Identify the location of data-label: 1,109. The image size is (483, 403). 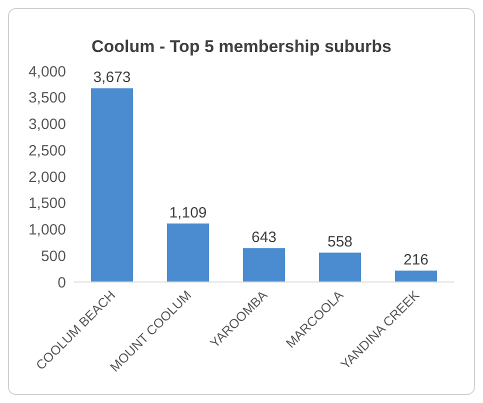
(188, 213).